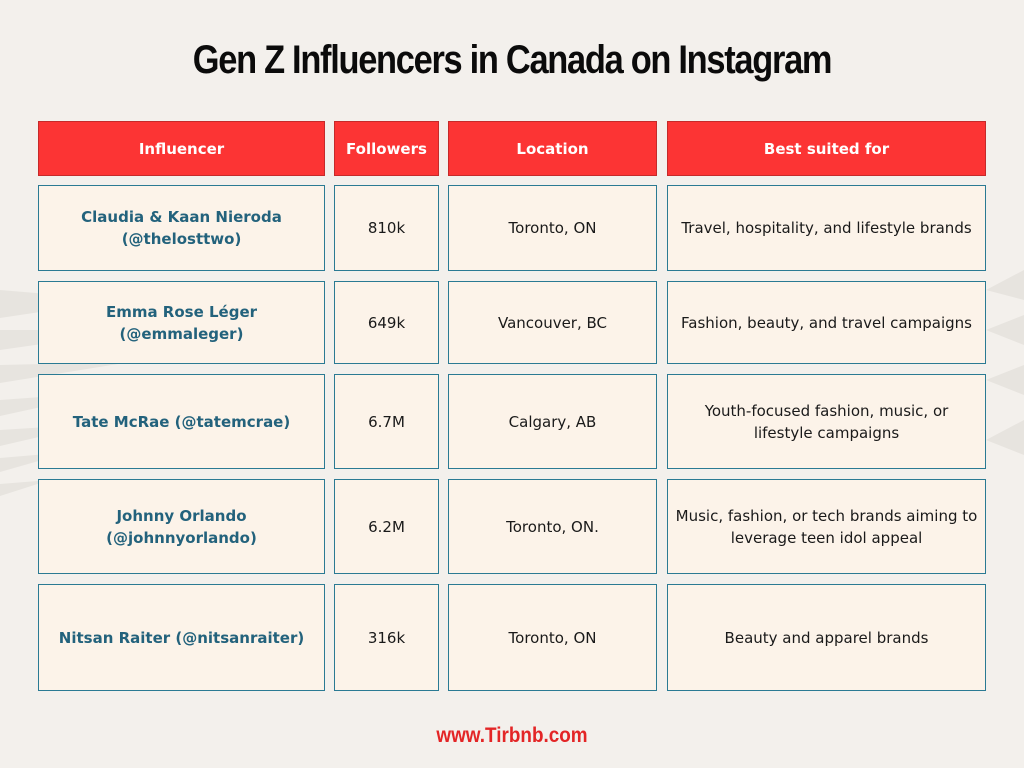 The height and width of the screenshot is (768, 1024). Describe the element at coordinates (386, 421) in the screenshot. I see `table-row-3-followers: 6.7M` at that location.